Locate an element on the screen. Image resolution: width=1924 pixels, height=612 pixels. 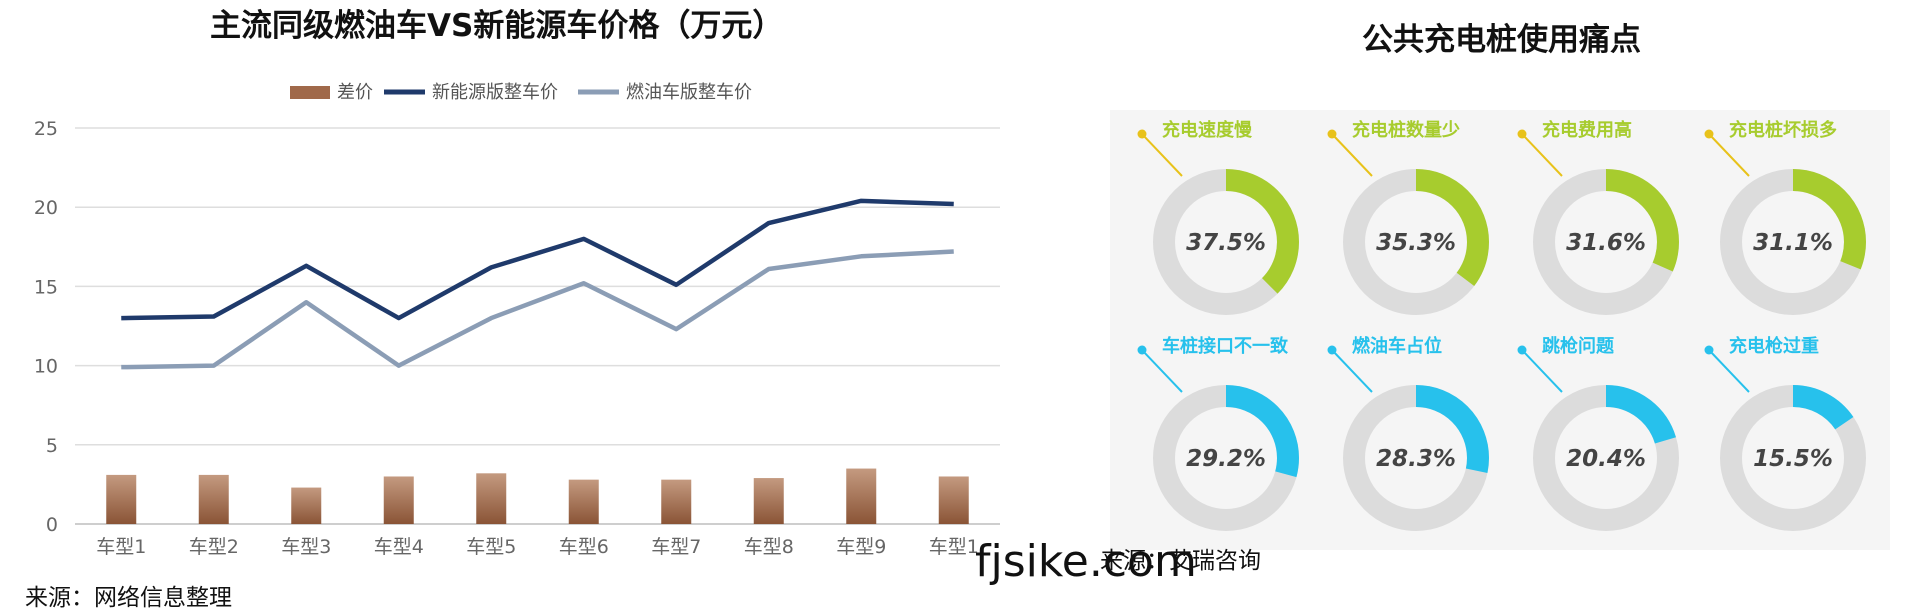
line-series is located at coordinates (537, 284).